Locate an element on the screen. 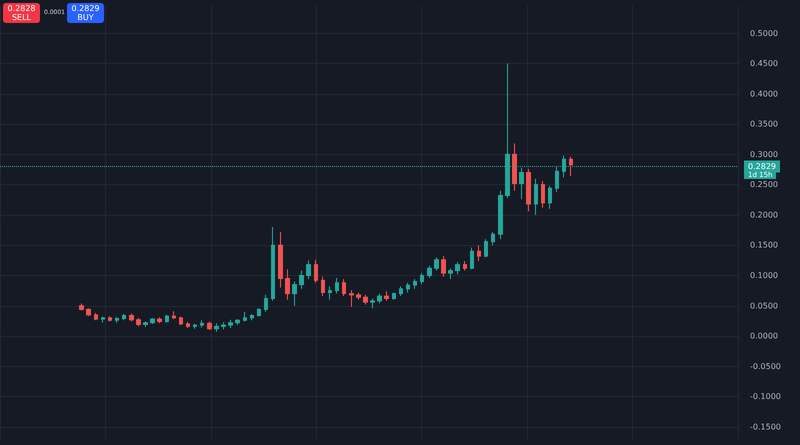 The width and height of the screenshot is (800, 445). y-tick-label: 0.1500 is located at coordinates (764, 245).